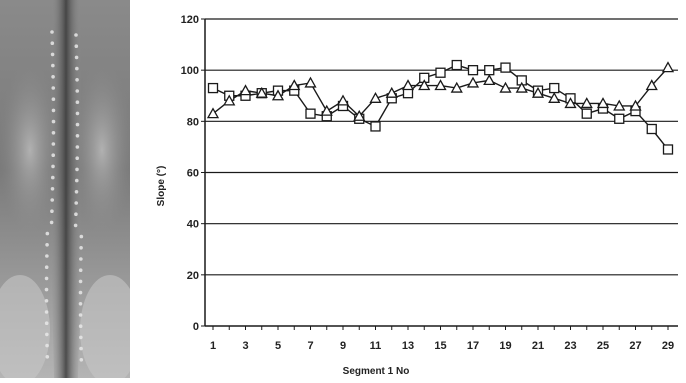  Describe the element at coordinates (190, 20) in the screenshot. I see `y-tick-label: 120` at that location.